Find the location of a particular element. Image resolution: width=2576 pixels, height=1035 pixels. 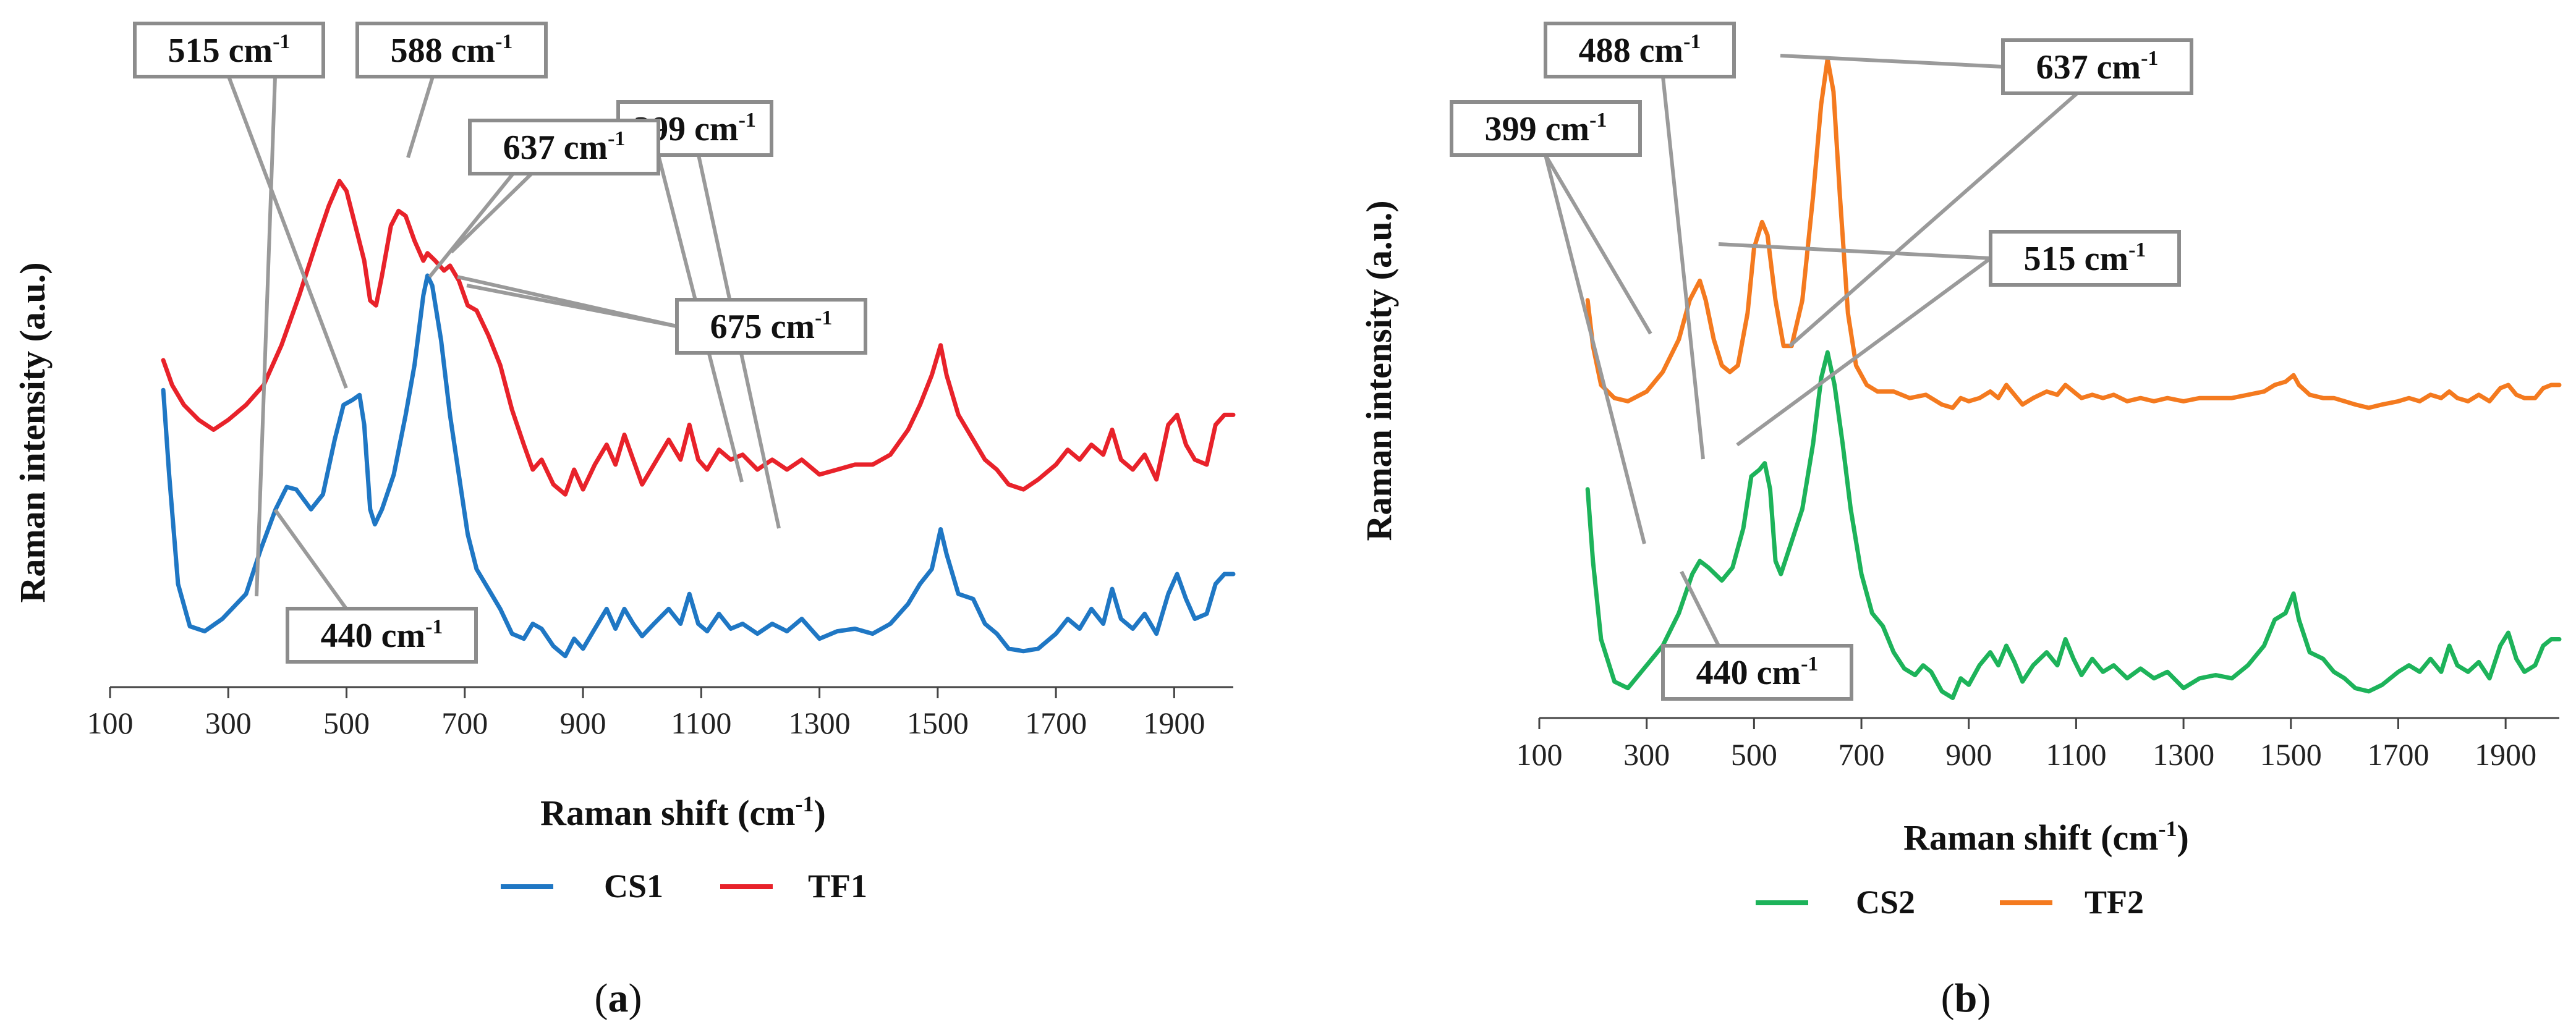

legend-label-cs2: CS2 is located at coordinates (1885, 903).